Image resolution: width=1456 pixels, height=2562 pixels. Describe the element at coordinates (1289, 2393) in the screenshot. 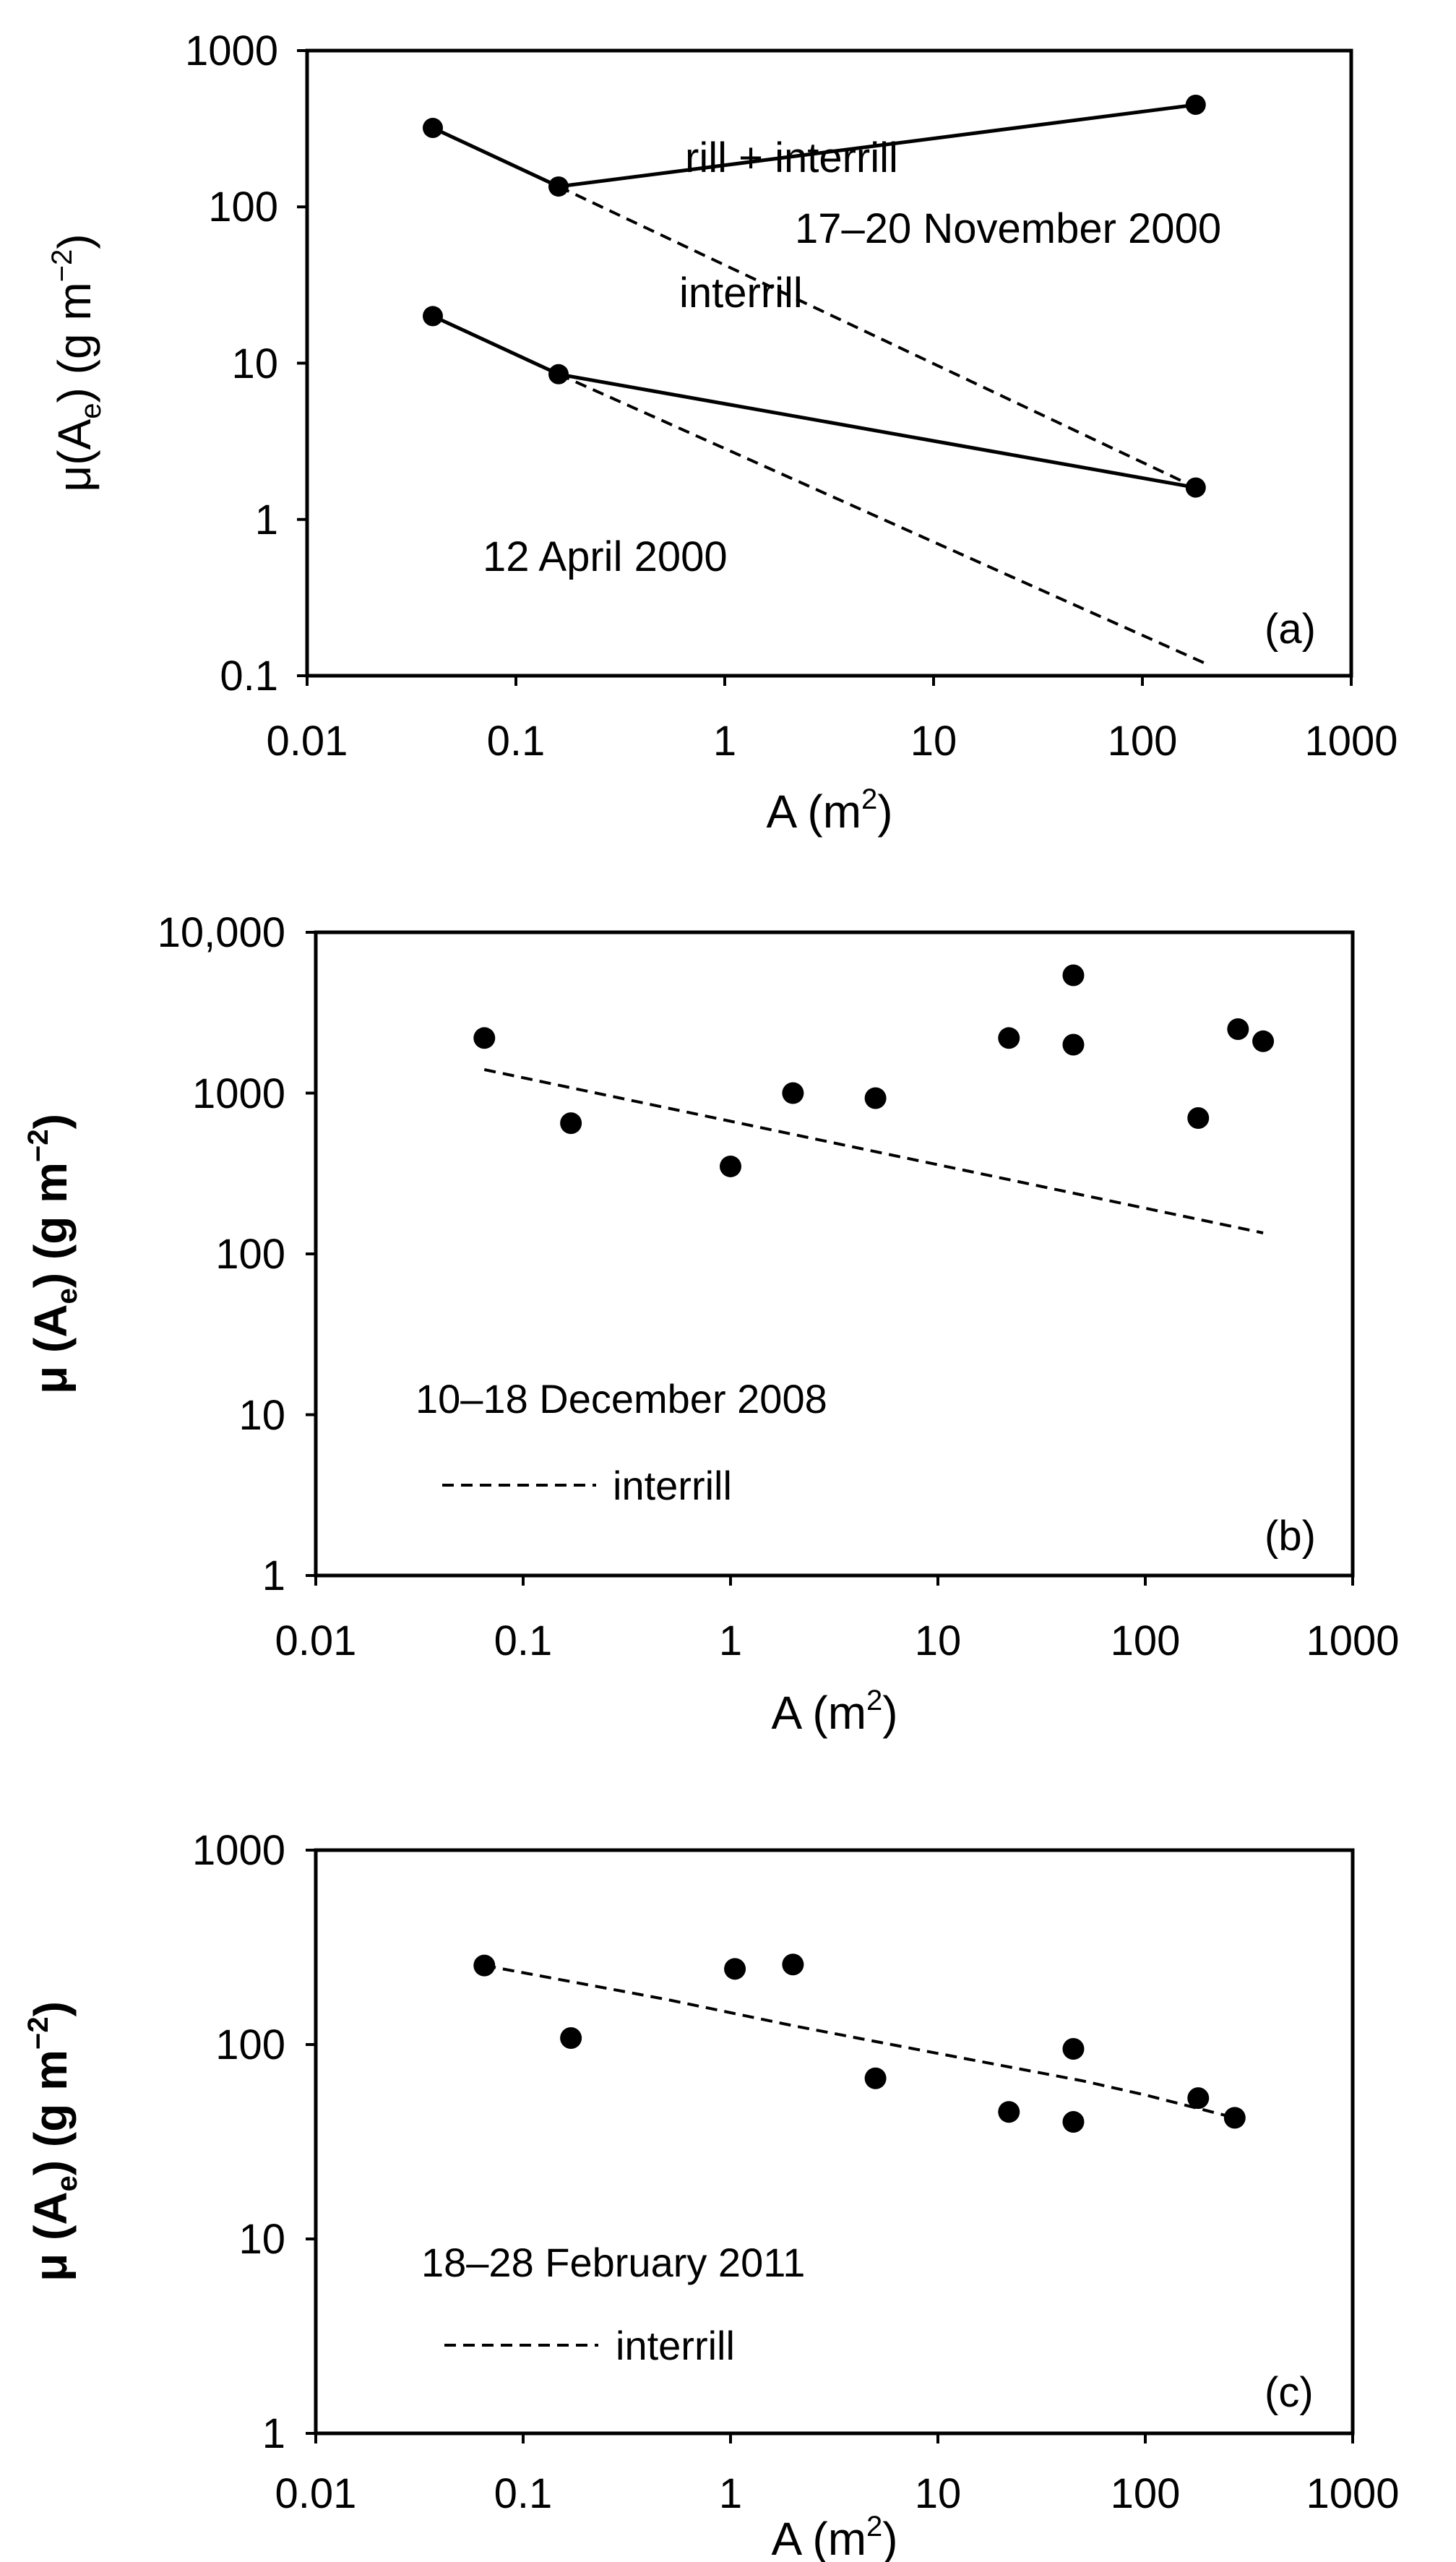

I see `panel-label: (c)` at that location.